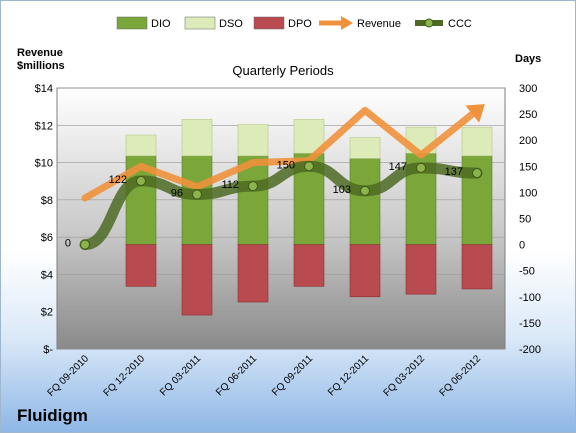  Describe the element at coordinates (528, 115) in the screenshot. I see `right-tick-label: 250` at that location.